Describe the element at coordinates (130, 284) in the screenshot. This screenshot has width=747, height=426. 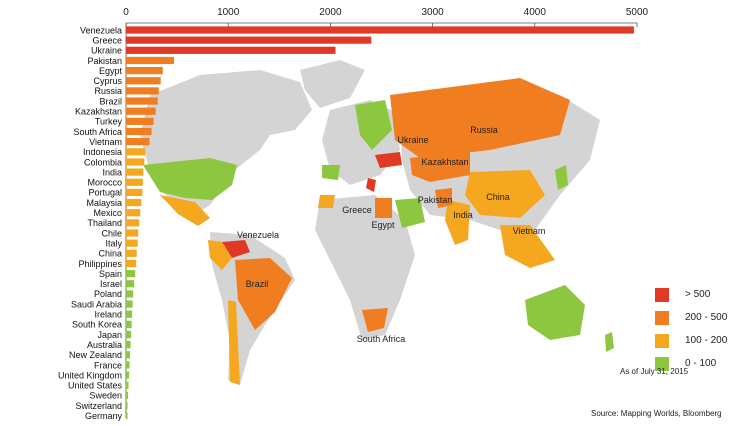
I see `bar-israel` at that location.